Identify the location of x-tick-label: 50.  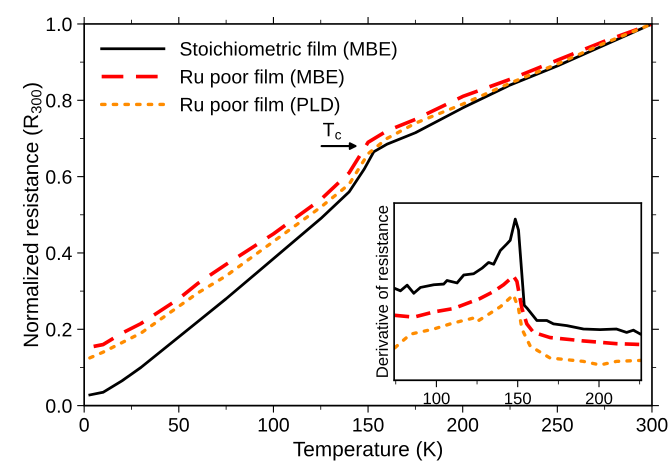
(178, 425).